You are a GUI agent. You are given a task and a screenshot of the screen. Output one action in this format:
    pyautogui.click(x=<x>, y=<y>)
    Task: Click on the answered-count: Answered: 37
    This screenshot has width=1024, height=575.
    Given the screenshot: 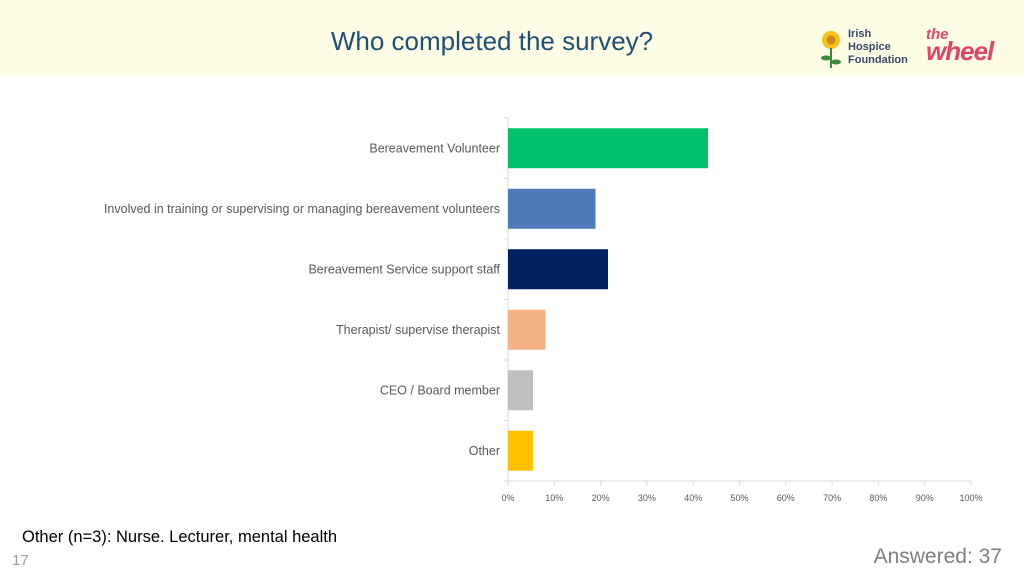 What is the action you would take?
    pyautogui.click(x=937, y=556)
    